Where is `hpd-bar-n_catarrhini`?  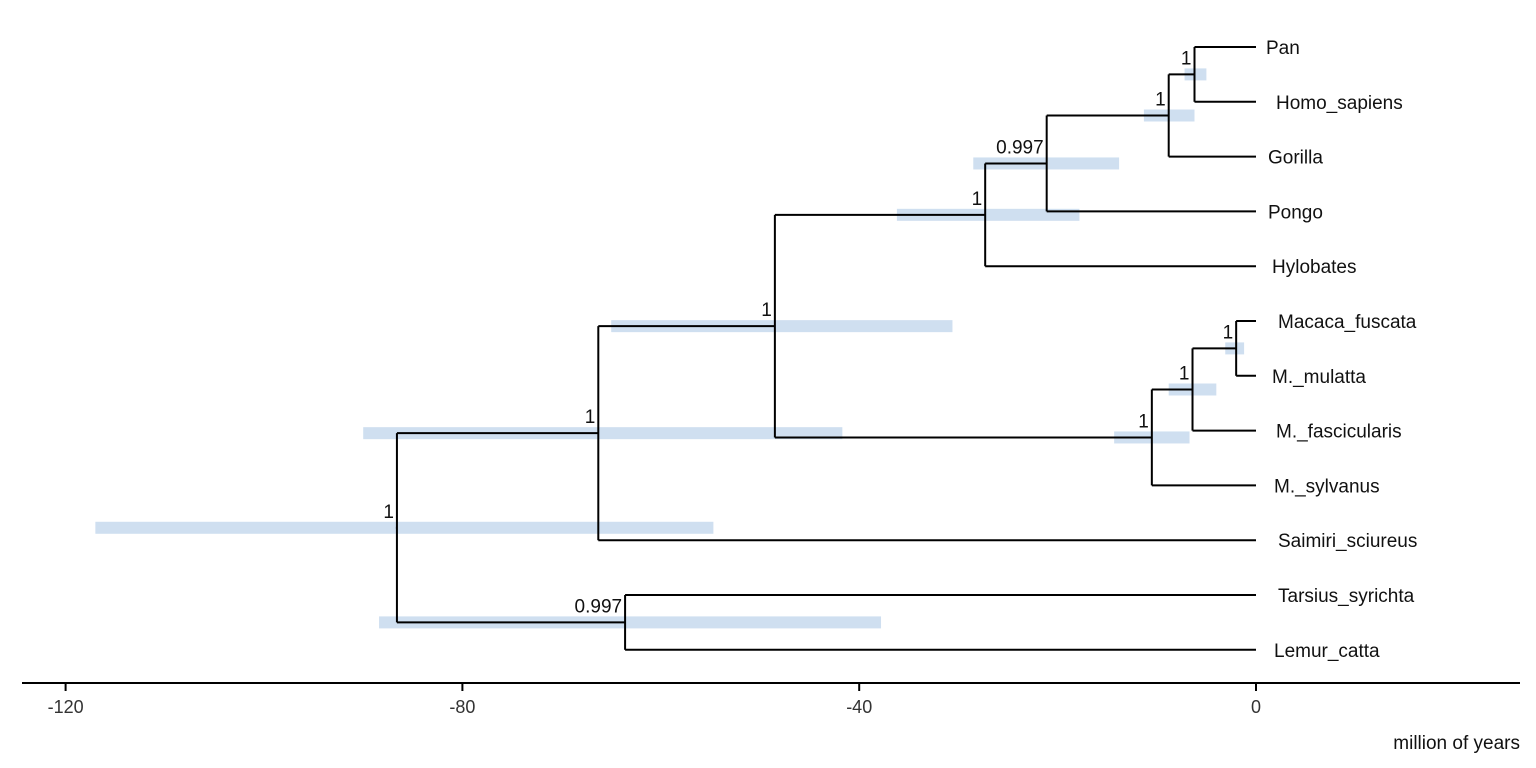
hpd-bar-n_catarrhini is located at coordinates (782, 326).